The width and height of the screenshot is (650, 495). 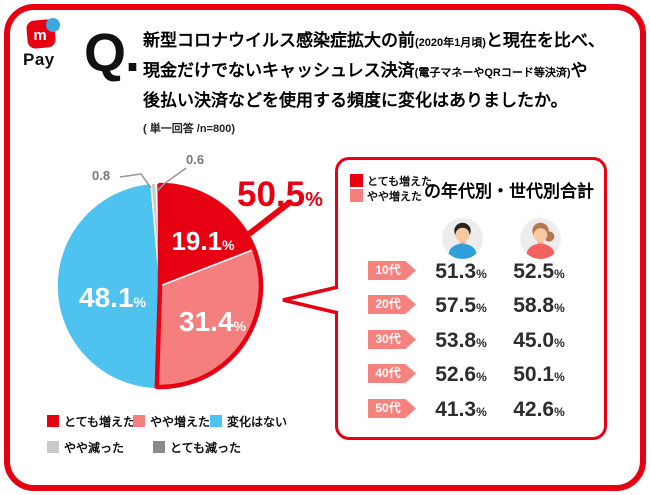 I want to click on legend-item-yaya-hetta: やや減った, so click(x=86, y=447).